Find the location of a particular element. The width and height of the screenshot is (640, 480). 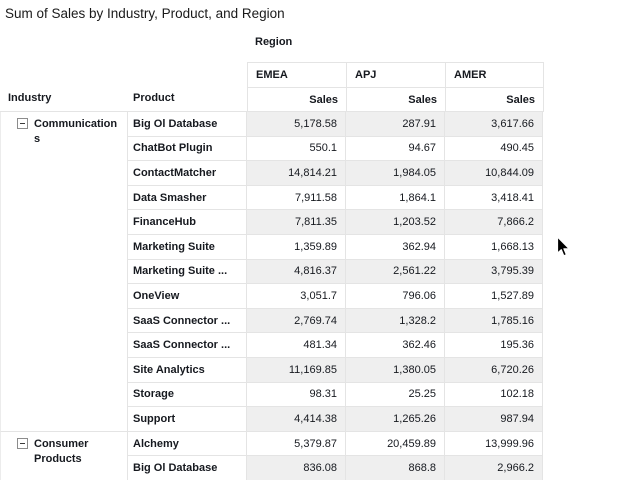

value-cell: 7,866.2 is located at coordinates (494, 222).